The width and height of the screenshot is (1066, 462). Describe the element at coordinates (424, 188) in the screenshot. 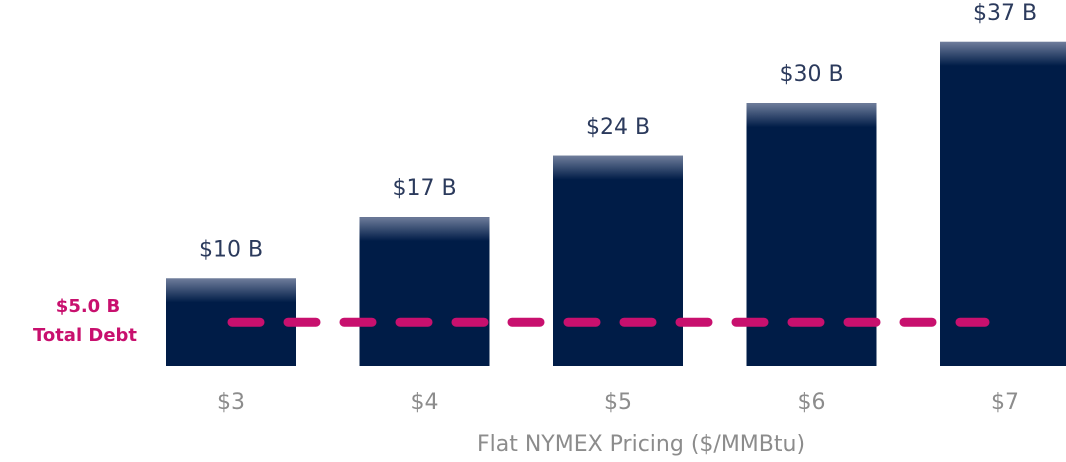

I see `value-label: $17 B` at that location.